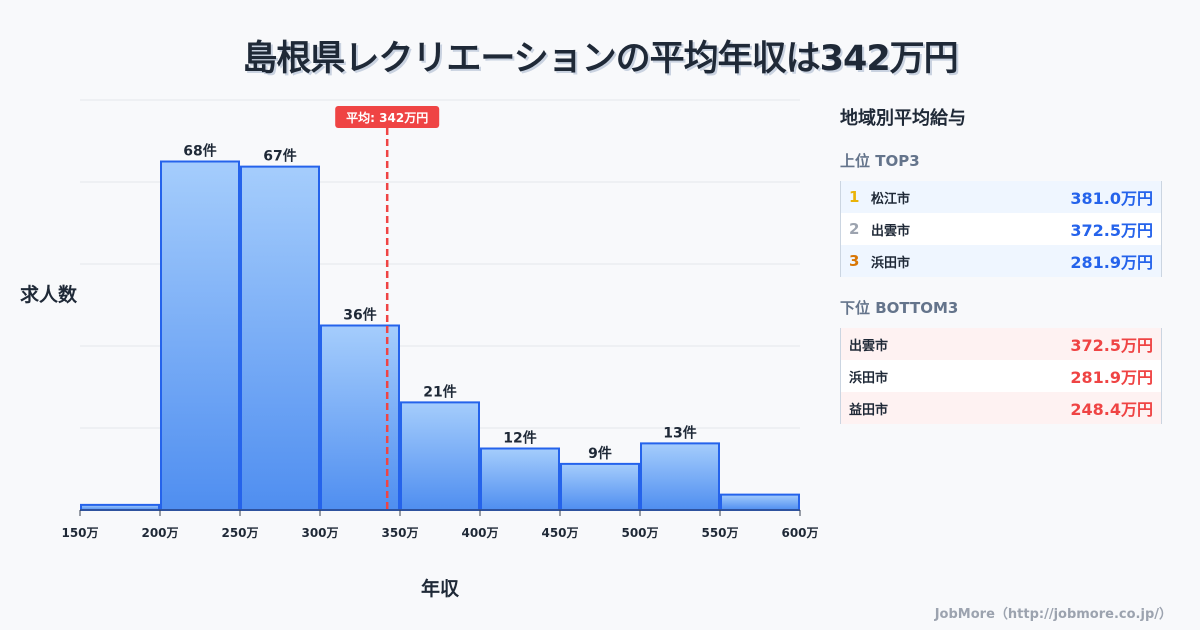 The image size is (1200, 630). Describe the element at coordinates (159, 533) in the screenshot. I see `x-tick-label: 200万` at that location.